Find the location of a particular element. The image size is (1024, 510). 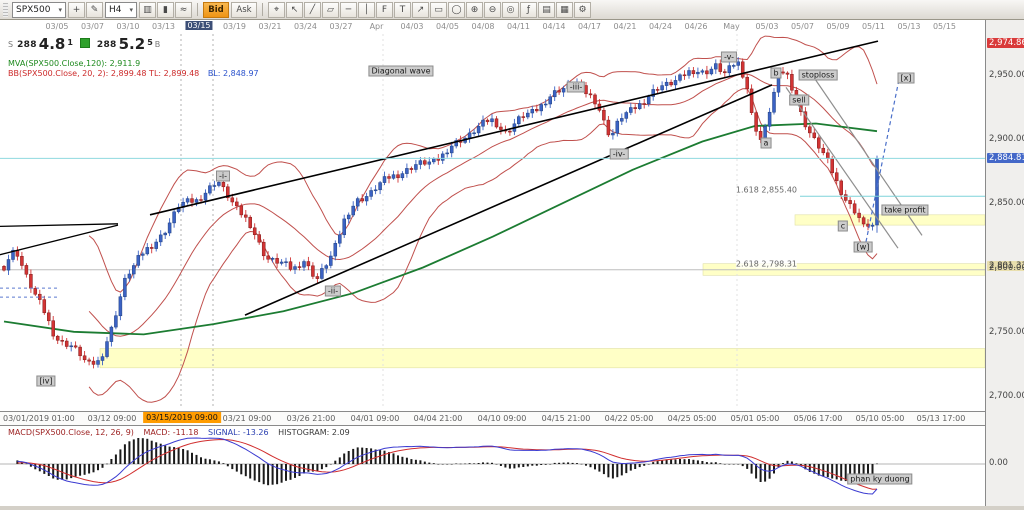

annotation-chip: take profit is located at coordinates (905, 210).